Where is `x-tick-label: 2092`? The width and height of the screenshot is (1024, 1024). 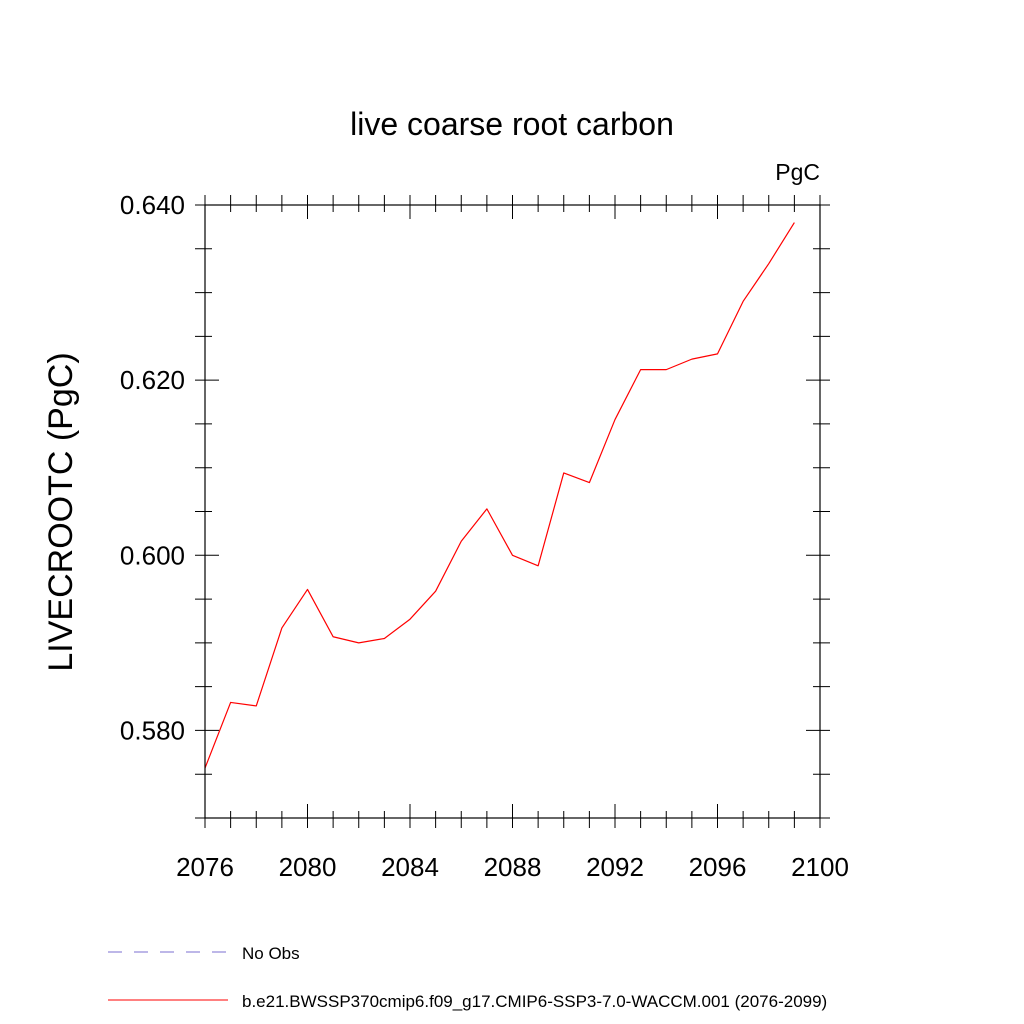 x-tick-label: 2092 is located at coordinates (615, 867).